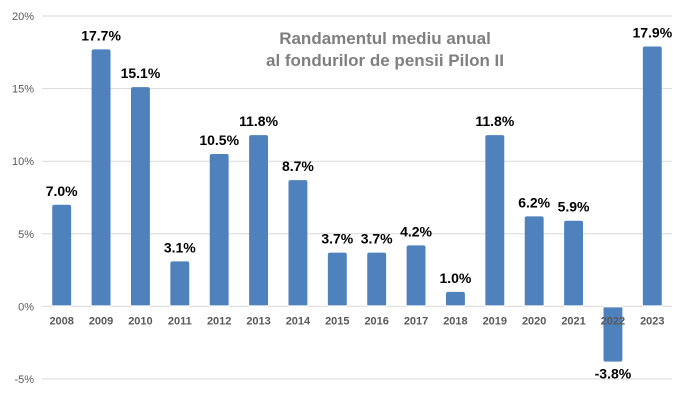  What do you see at coordinates (534, 321) in the screenshot?
I see `x-category-label: 2020` at bounding box center [534, 321].